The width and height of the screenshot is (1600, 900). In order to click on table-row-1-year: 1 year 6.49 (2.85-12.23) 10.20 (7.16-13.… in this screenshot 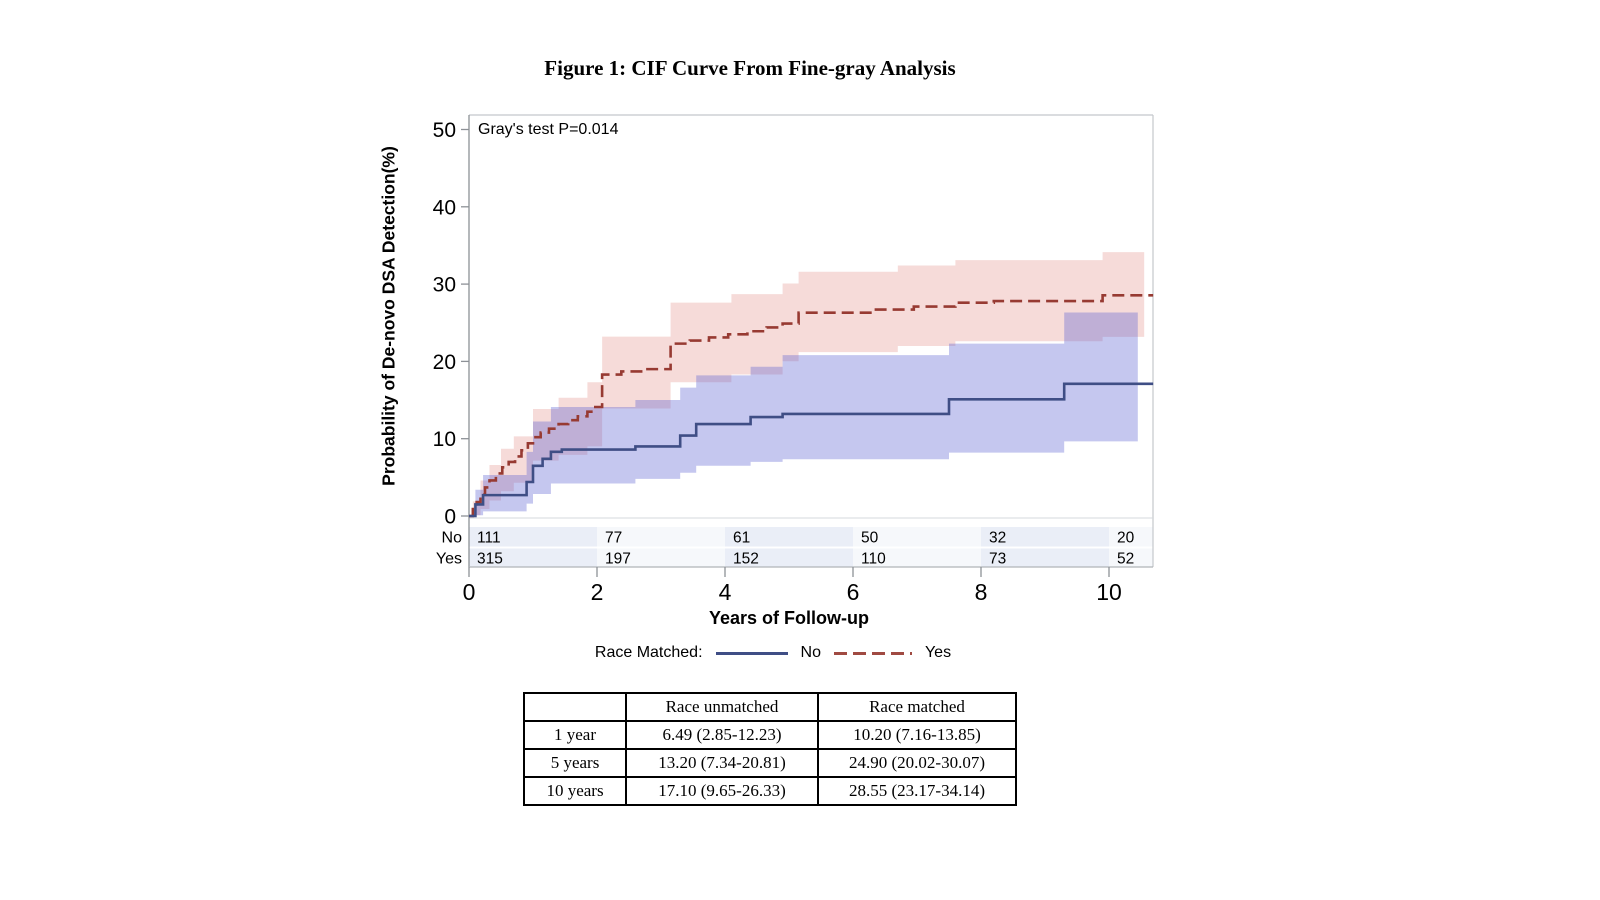, I will do `click(770, 735)`.